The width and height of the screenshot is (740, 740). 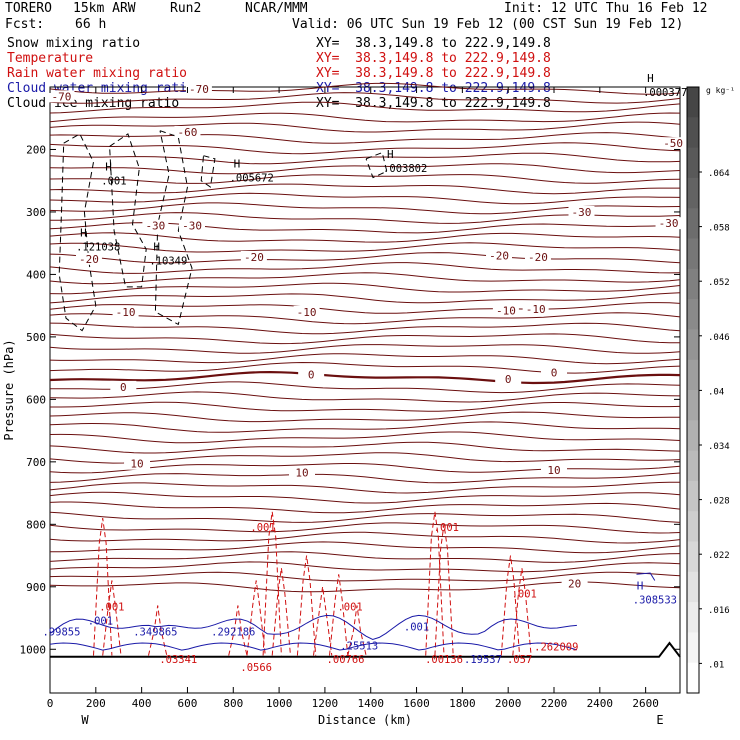 What do you see at coordinates (719, 556) in the screenshot?
I see `colorbar-tick-label: .022` at bounding box center [719, 556].